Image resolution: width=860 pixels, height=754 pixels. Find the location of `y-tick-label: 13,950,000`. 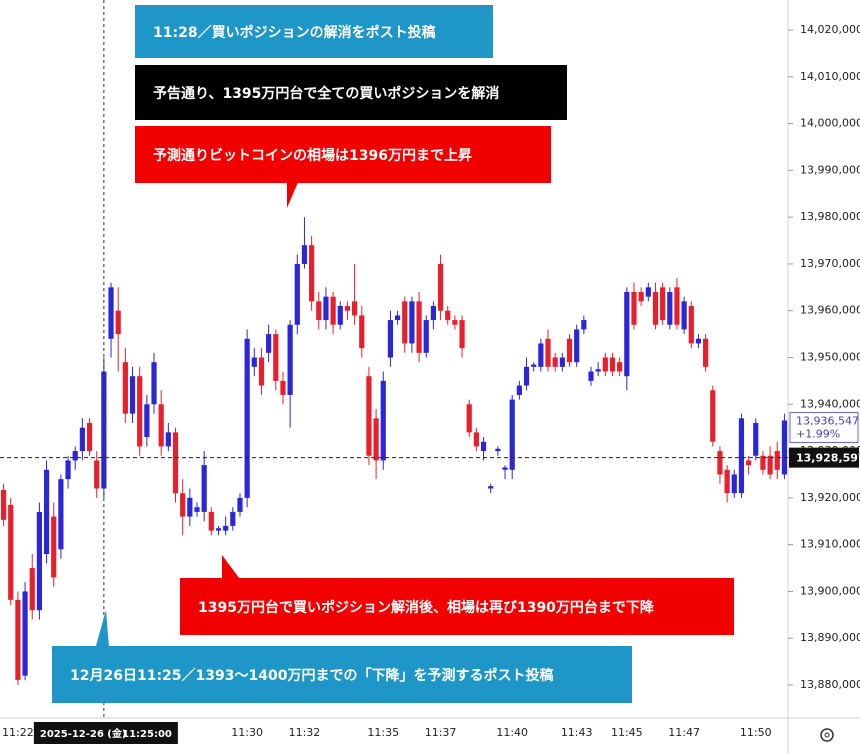

y-tick-label: 13,950,000 is located at coordinates (830, 357).